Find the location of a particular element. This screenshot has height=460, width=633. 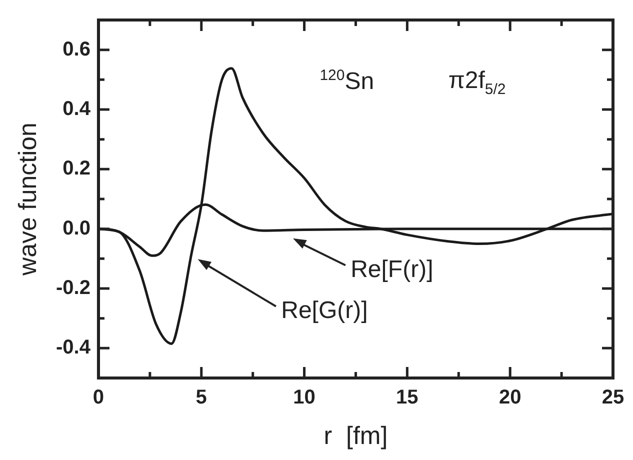

y-axis-title: wave function is located at coordinates (28, 199).